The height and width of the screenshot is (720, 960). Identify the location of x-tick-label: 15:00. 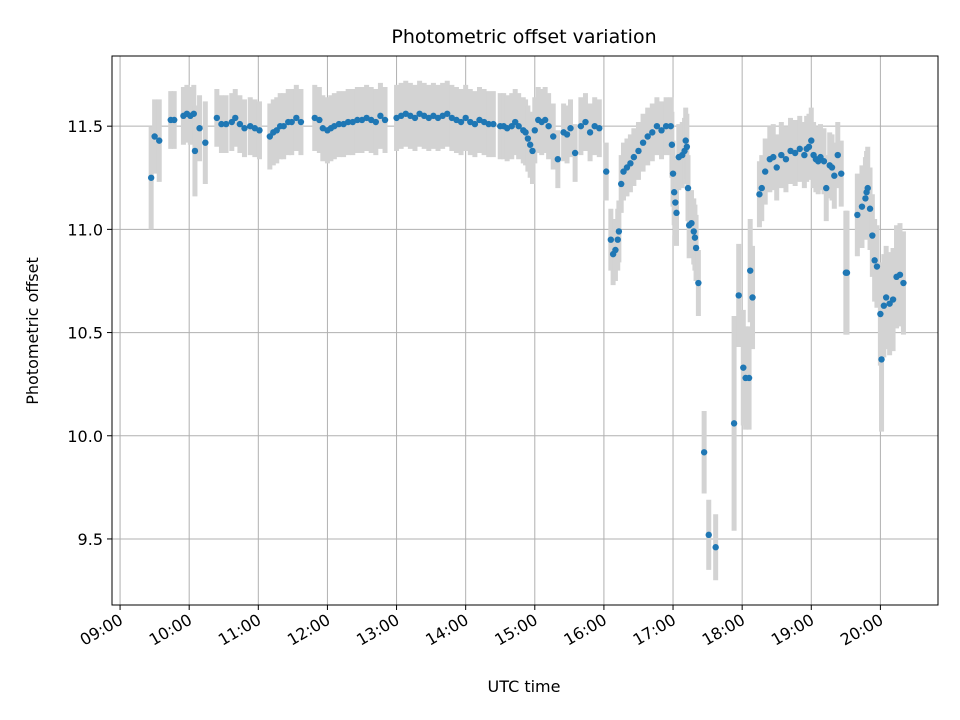
(515, 630).